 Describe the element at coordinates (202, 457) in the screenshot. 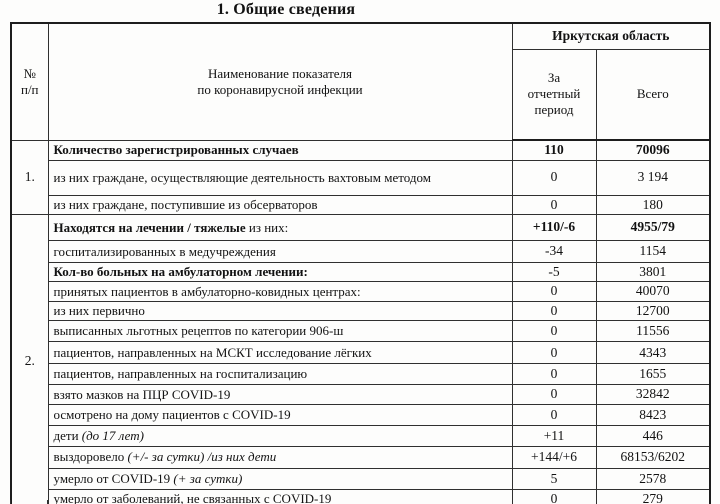

I see `row-label-part: (+/- за сутки) /из них дети` at that location.